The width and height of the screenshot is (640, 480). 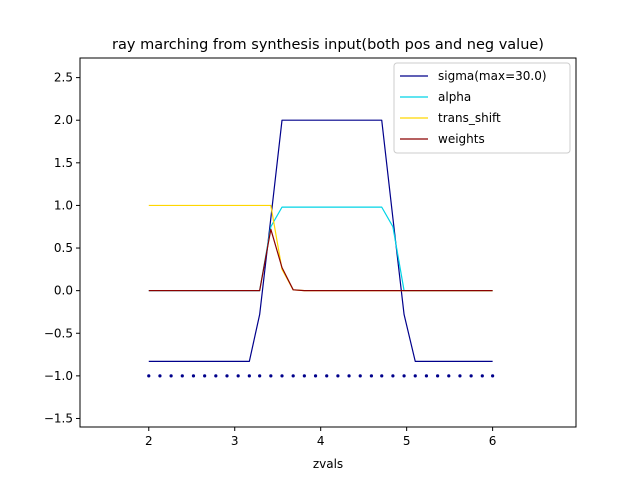 I want to click on y-tick-label: 1.0, so click(x=63, y=205).